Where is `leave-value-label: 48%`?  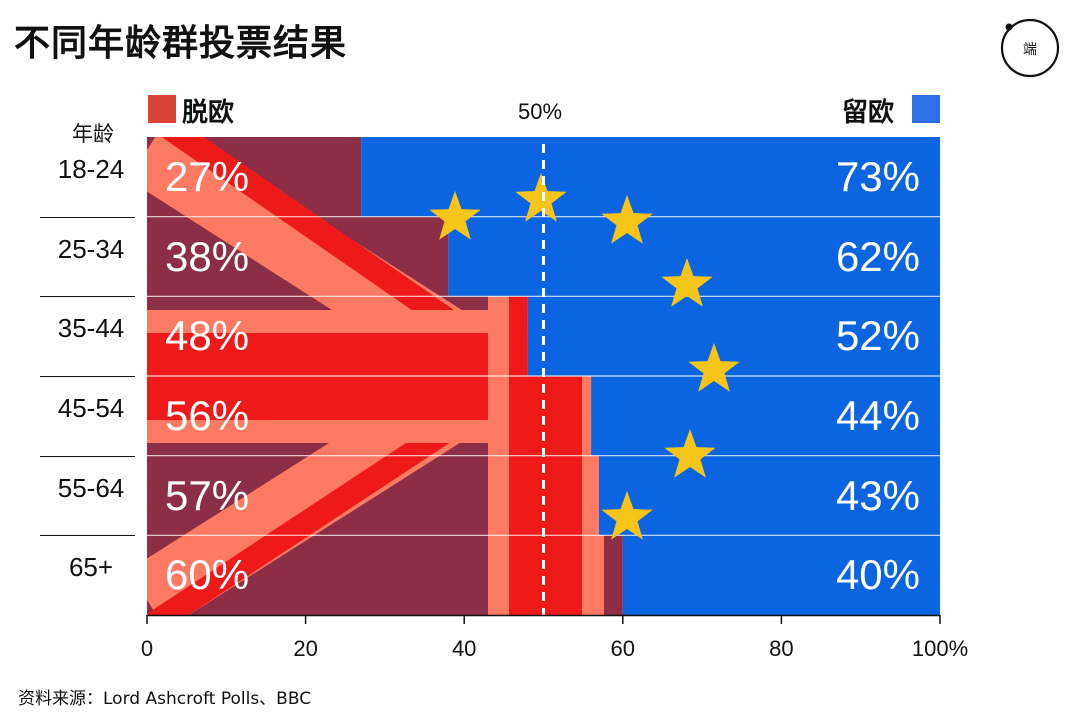
leave-value-label: 48% is located at coordinates (207, 336).